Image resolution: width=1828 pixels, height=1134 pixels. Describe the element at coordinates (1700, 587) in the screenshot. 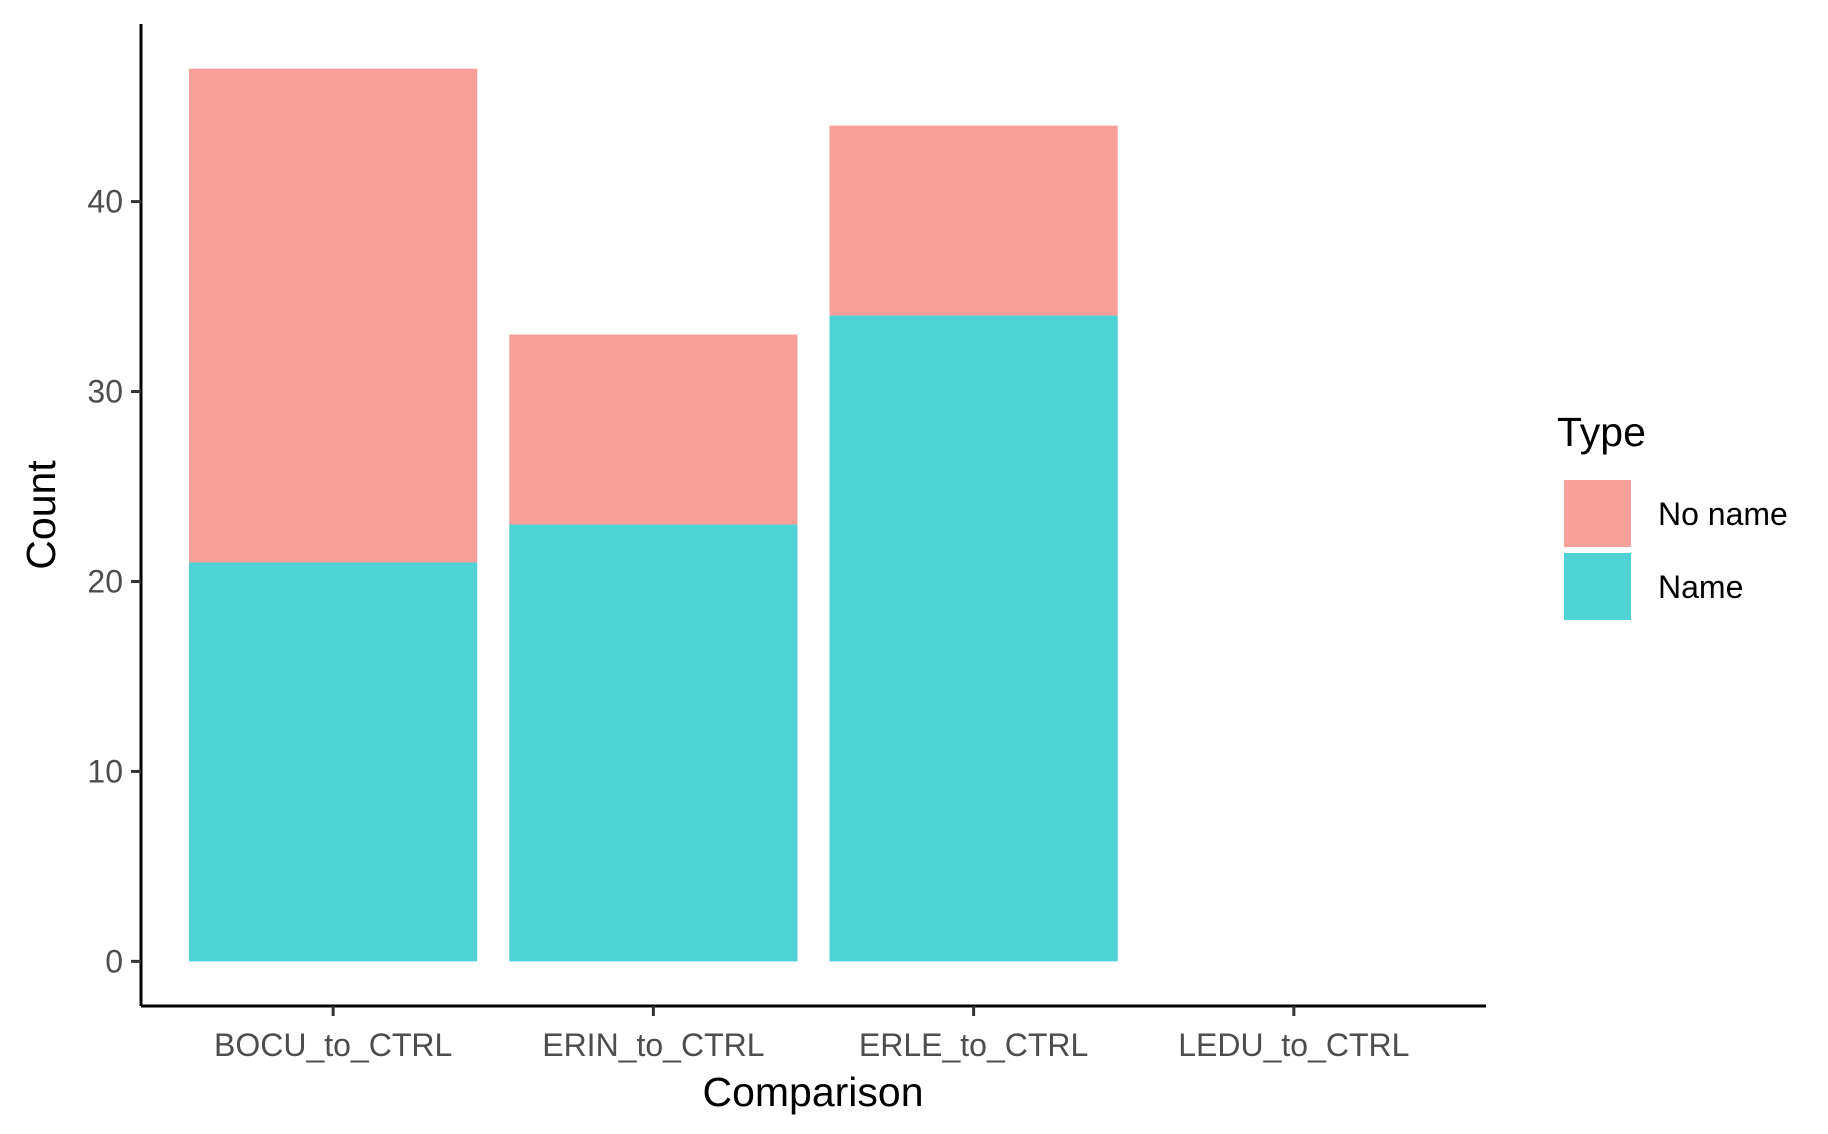

I see `legend-label: Name` at that location.